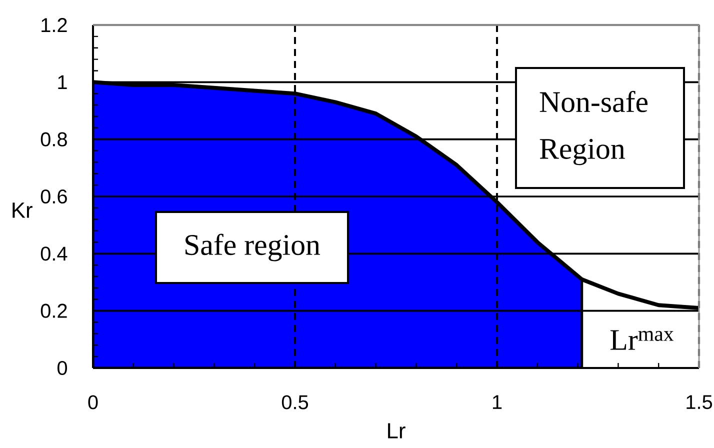 Image resolution: width=714 pixels, height=448 pixels. Describe the element at coordinates (63, 368) in the screenshot. I see `y-tick-label: 0` at that location.